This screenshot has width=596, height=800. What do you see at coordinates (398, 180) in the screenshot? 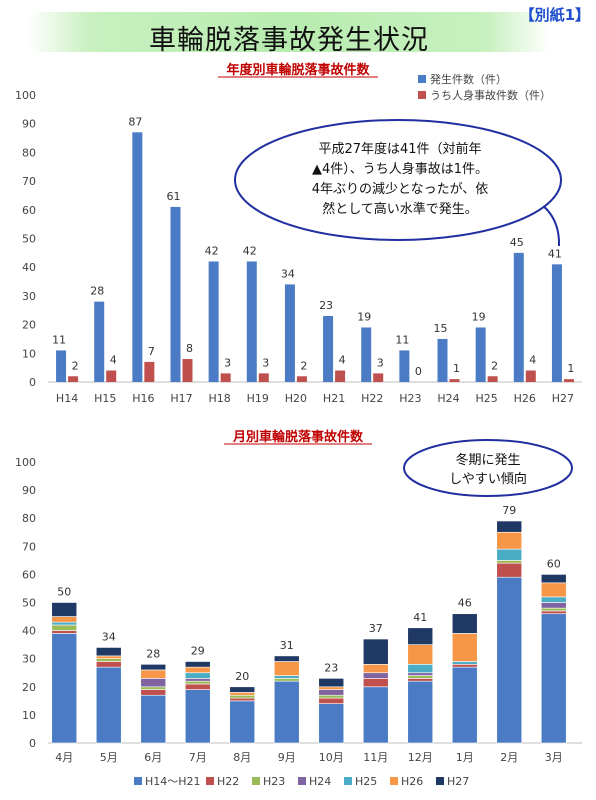
I see `callout-bubble` at bounding box center [398, 180].